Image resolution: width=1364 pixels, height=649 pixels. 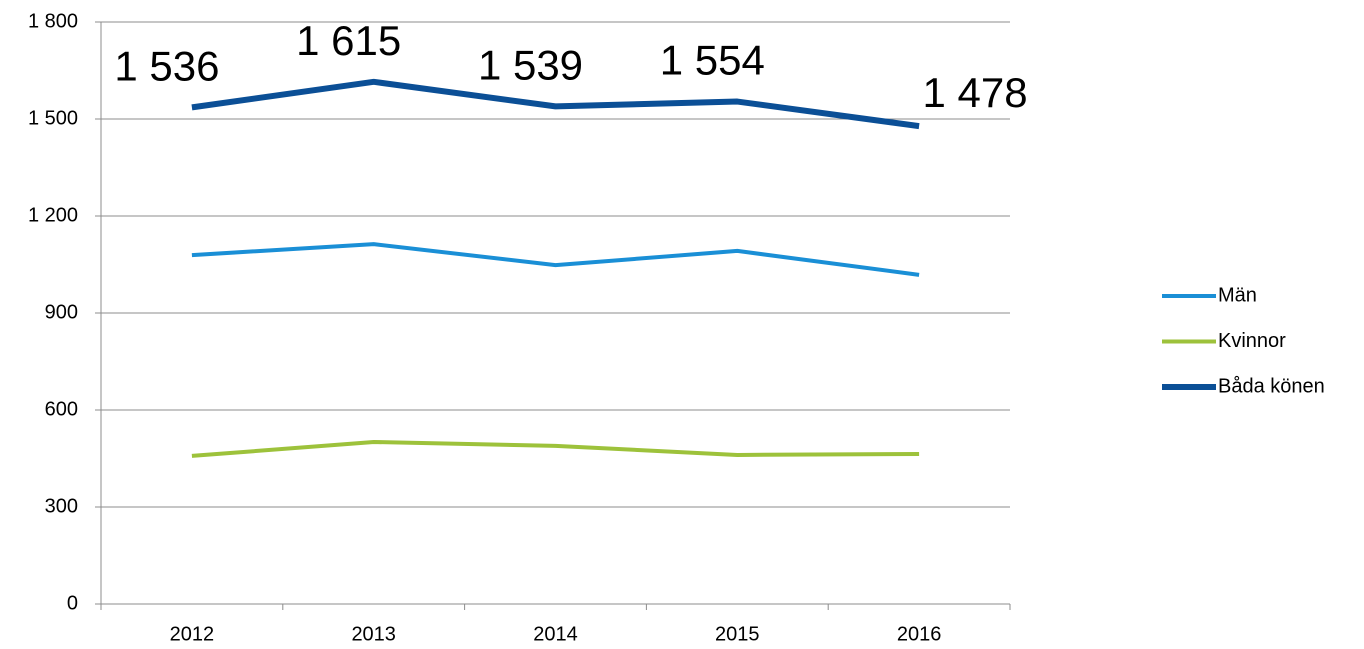 I want to click on data-label: 1 615, so click(x=348, y=40).